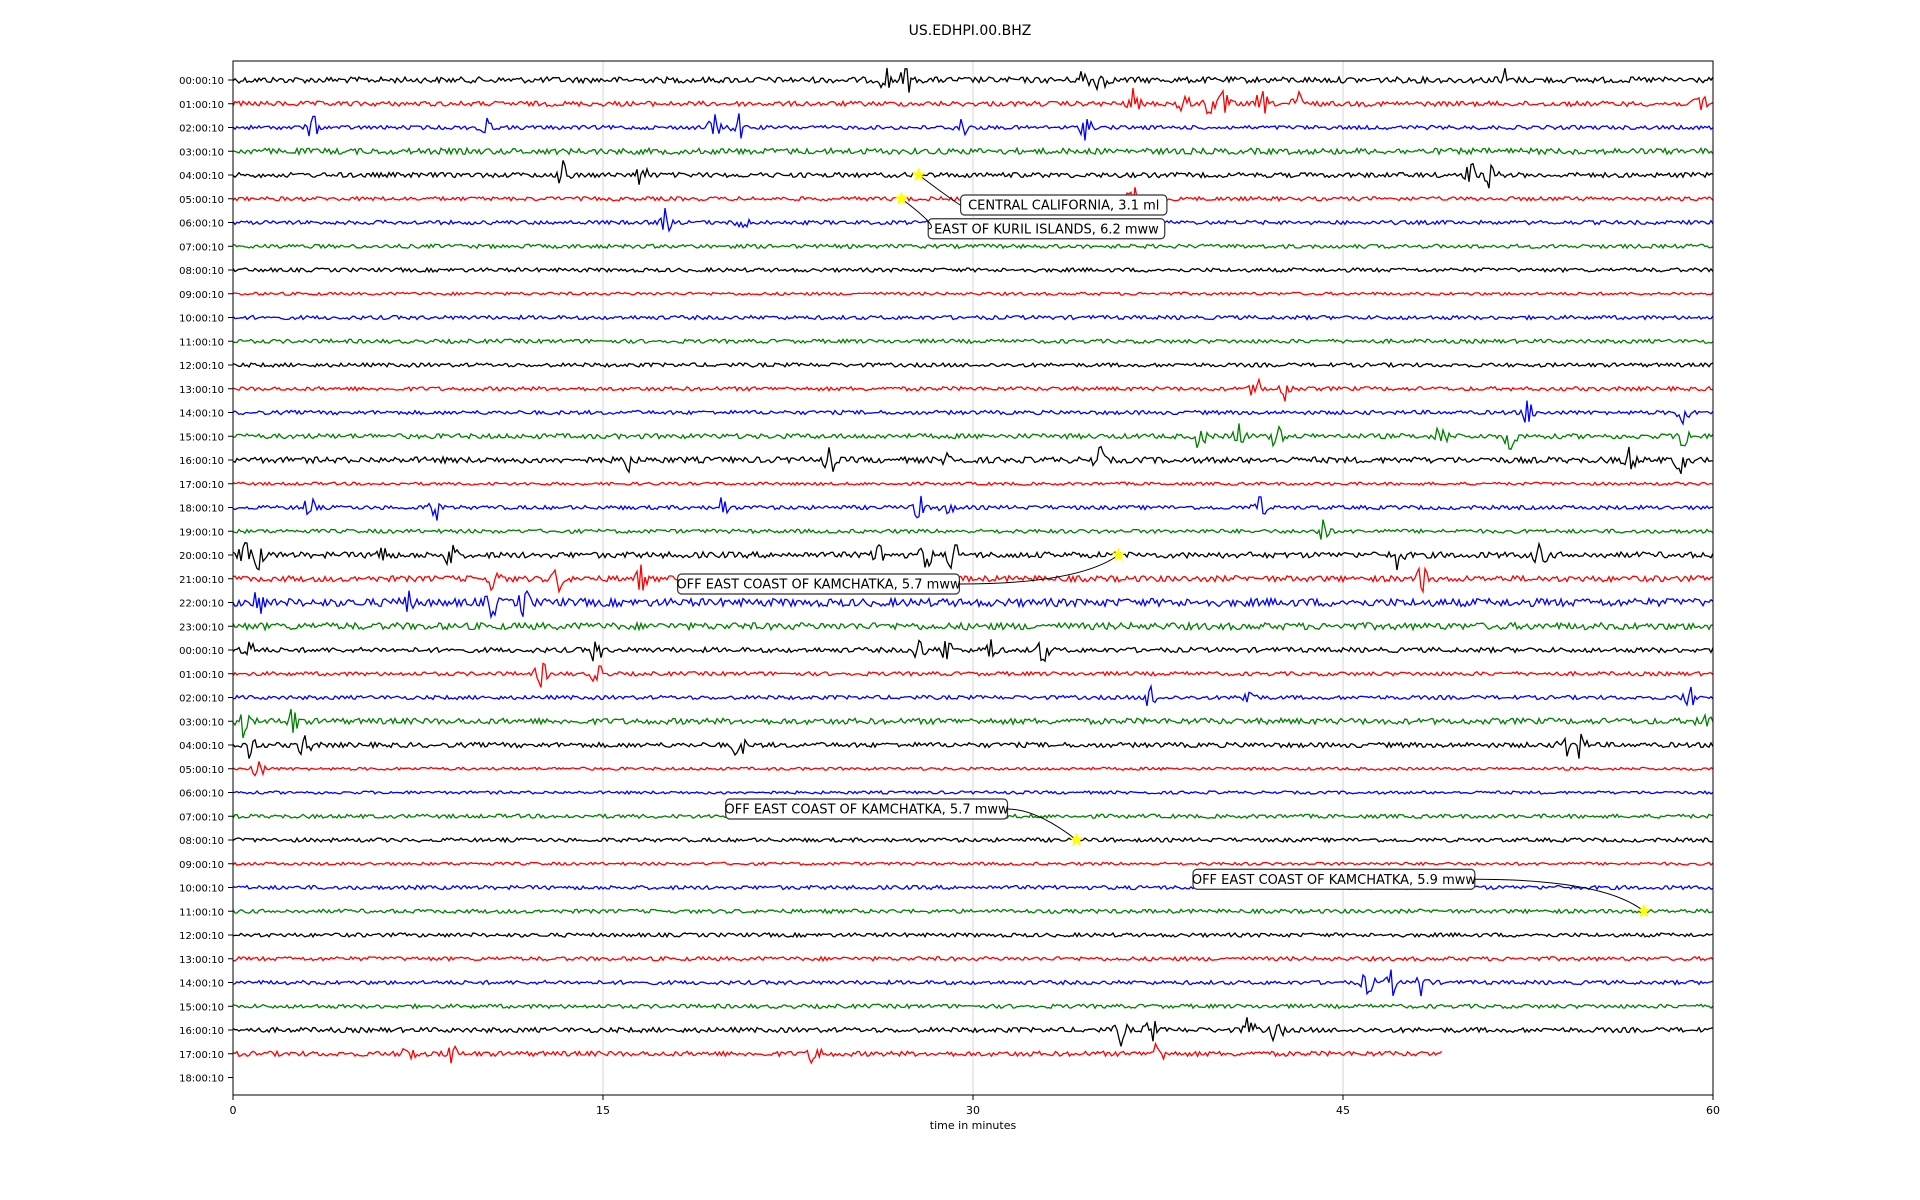  What do you see at coordinates (201, 604) in the screenshot?
I see `row-label: 22:00:10` at bounding box center [201, 604].